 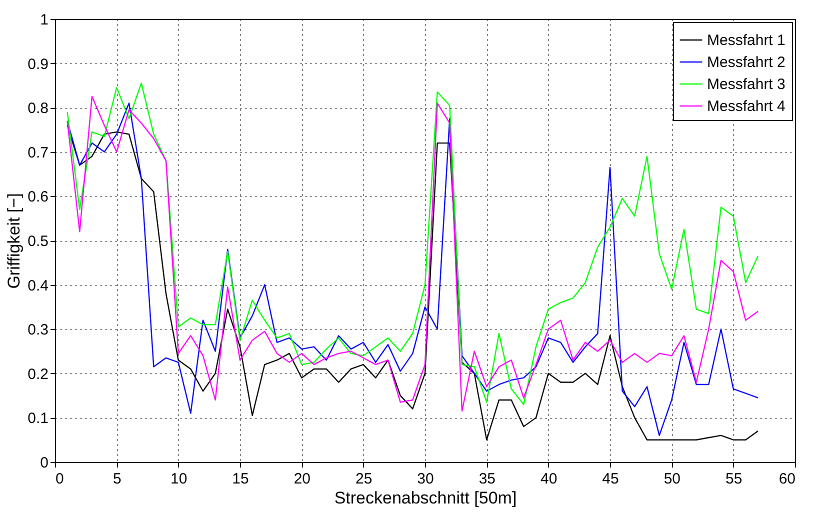 What do you see at coordinates (425, 479) in the screenshot?
I see `x-tick-label: 30` at bounding box center [425, 479].